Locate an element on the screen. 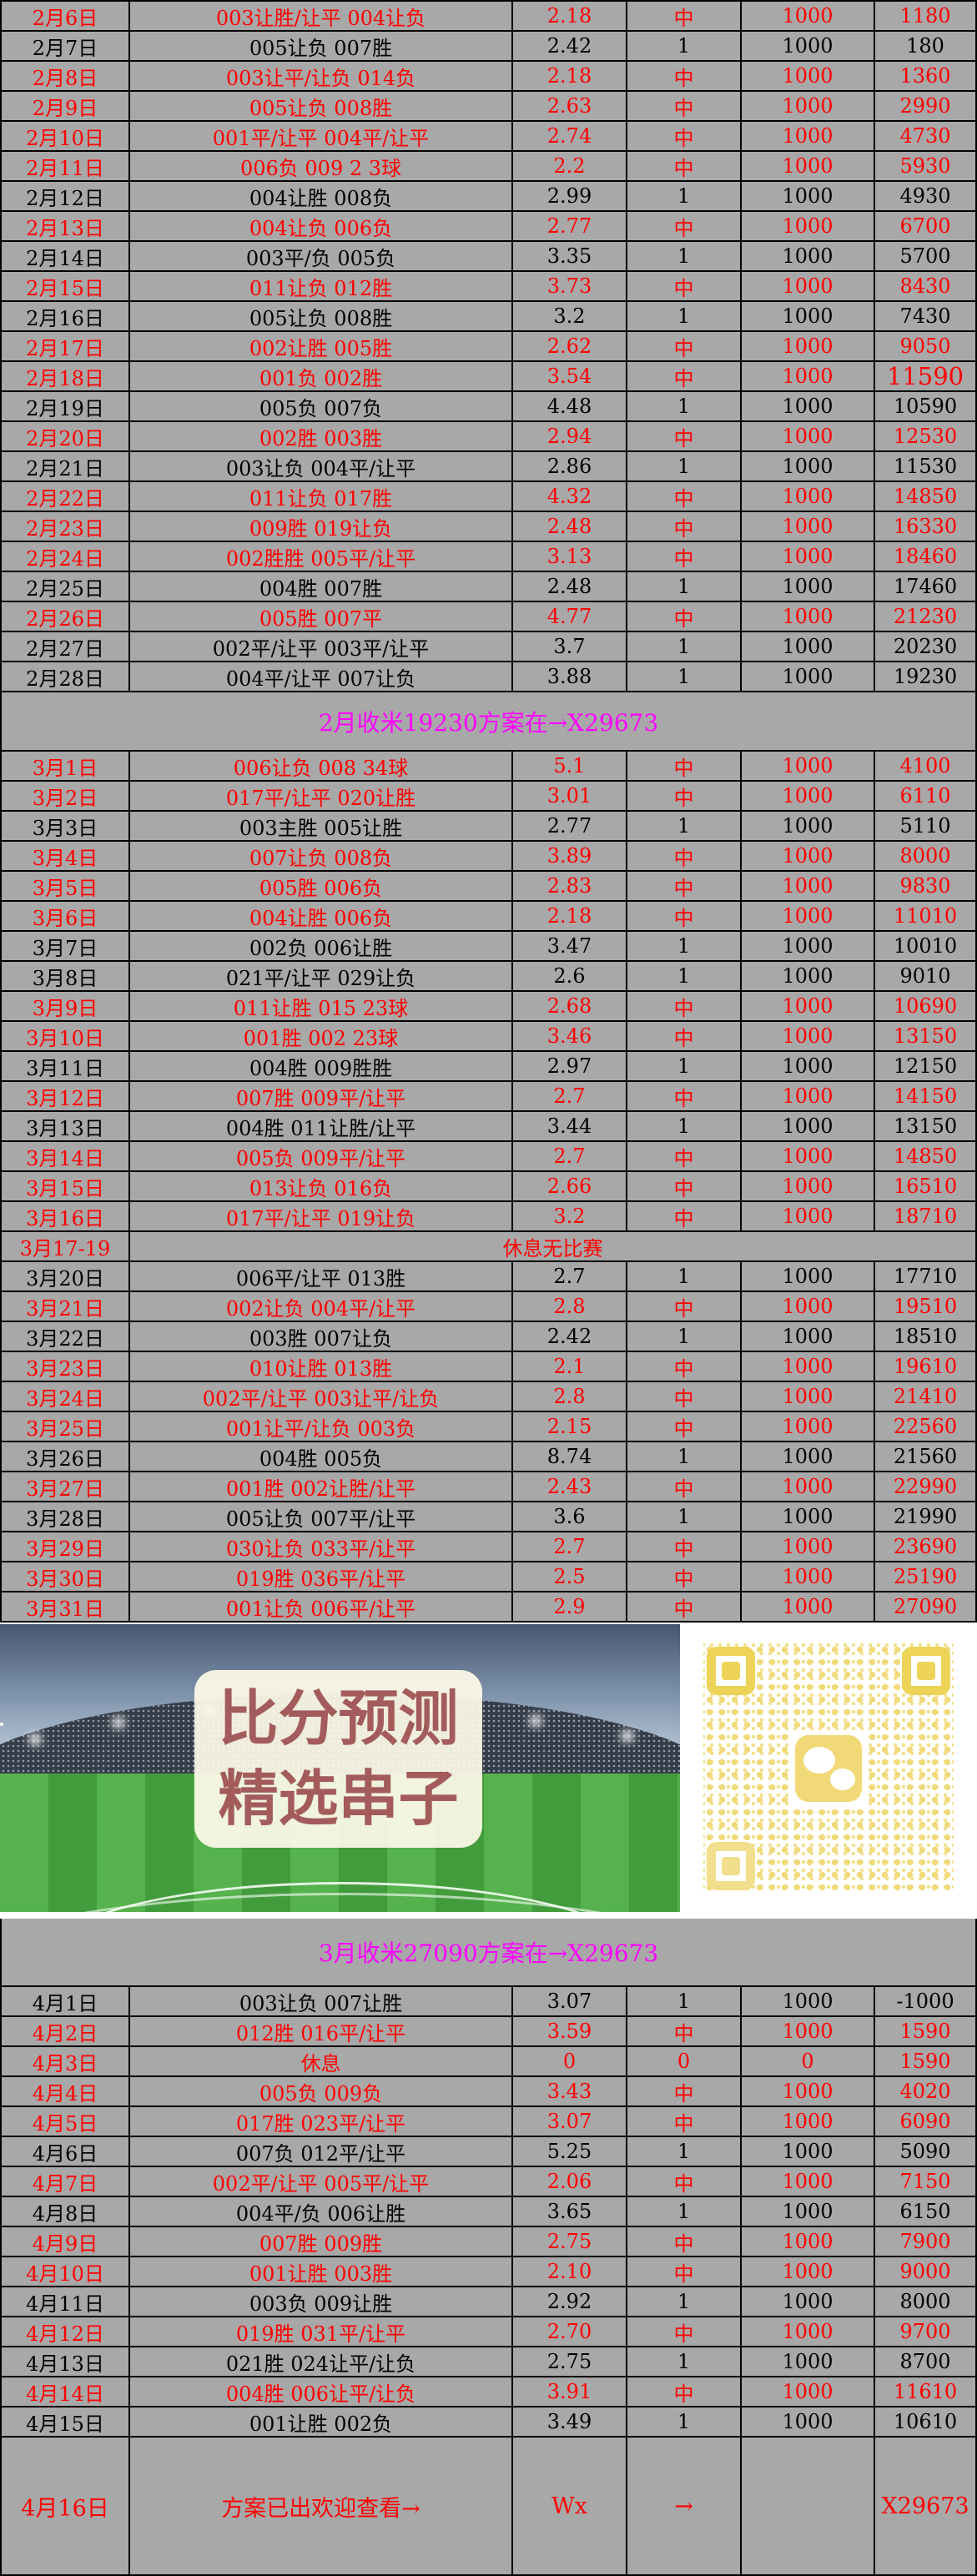 The image size is (977, 2576). table-row: 2月24日 002胜胜 005平/让平 3.13 中 1000 18460 is located at coordinates (488, 557).